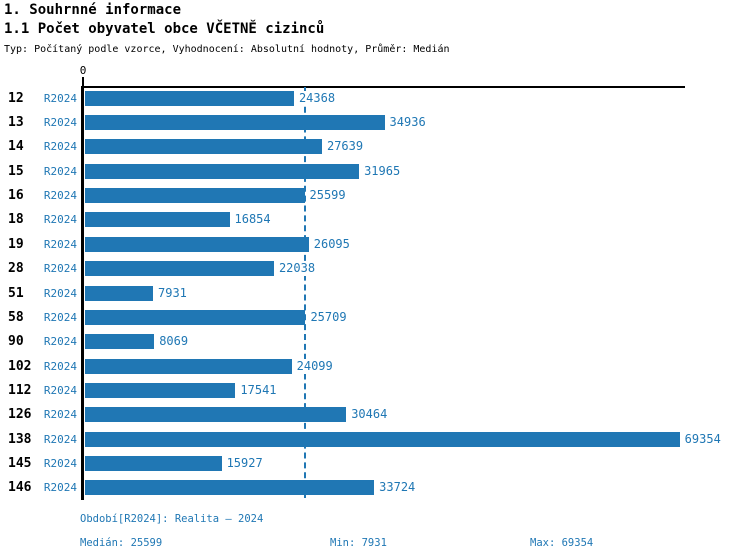  What do you see at coordinates (16, 98) in the screenshot?
I see `row-category-label: 12` at bounding box center [16, 98].